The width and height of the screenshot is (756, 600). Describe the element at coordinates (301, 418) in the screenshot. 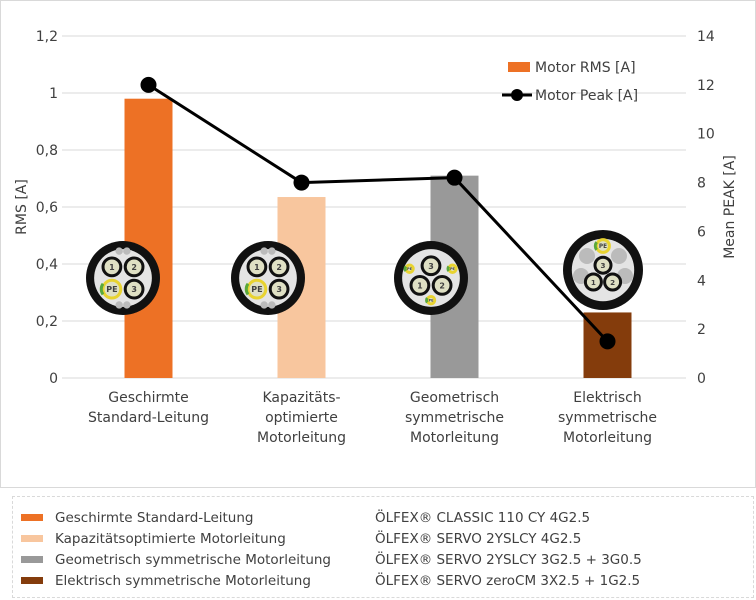

I see `x-category-label: optimierte` at that location.